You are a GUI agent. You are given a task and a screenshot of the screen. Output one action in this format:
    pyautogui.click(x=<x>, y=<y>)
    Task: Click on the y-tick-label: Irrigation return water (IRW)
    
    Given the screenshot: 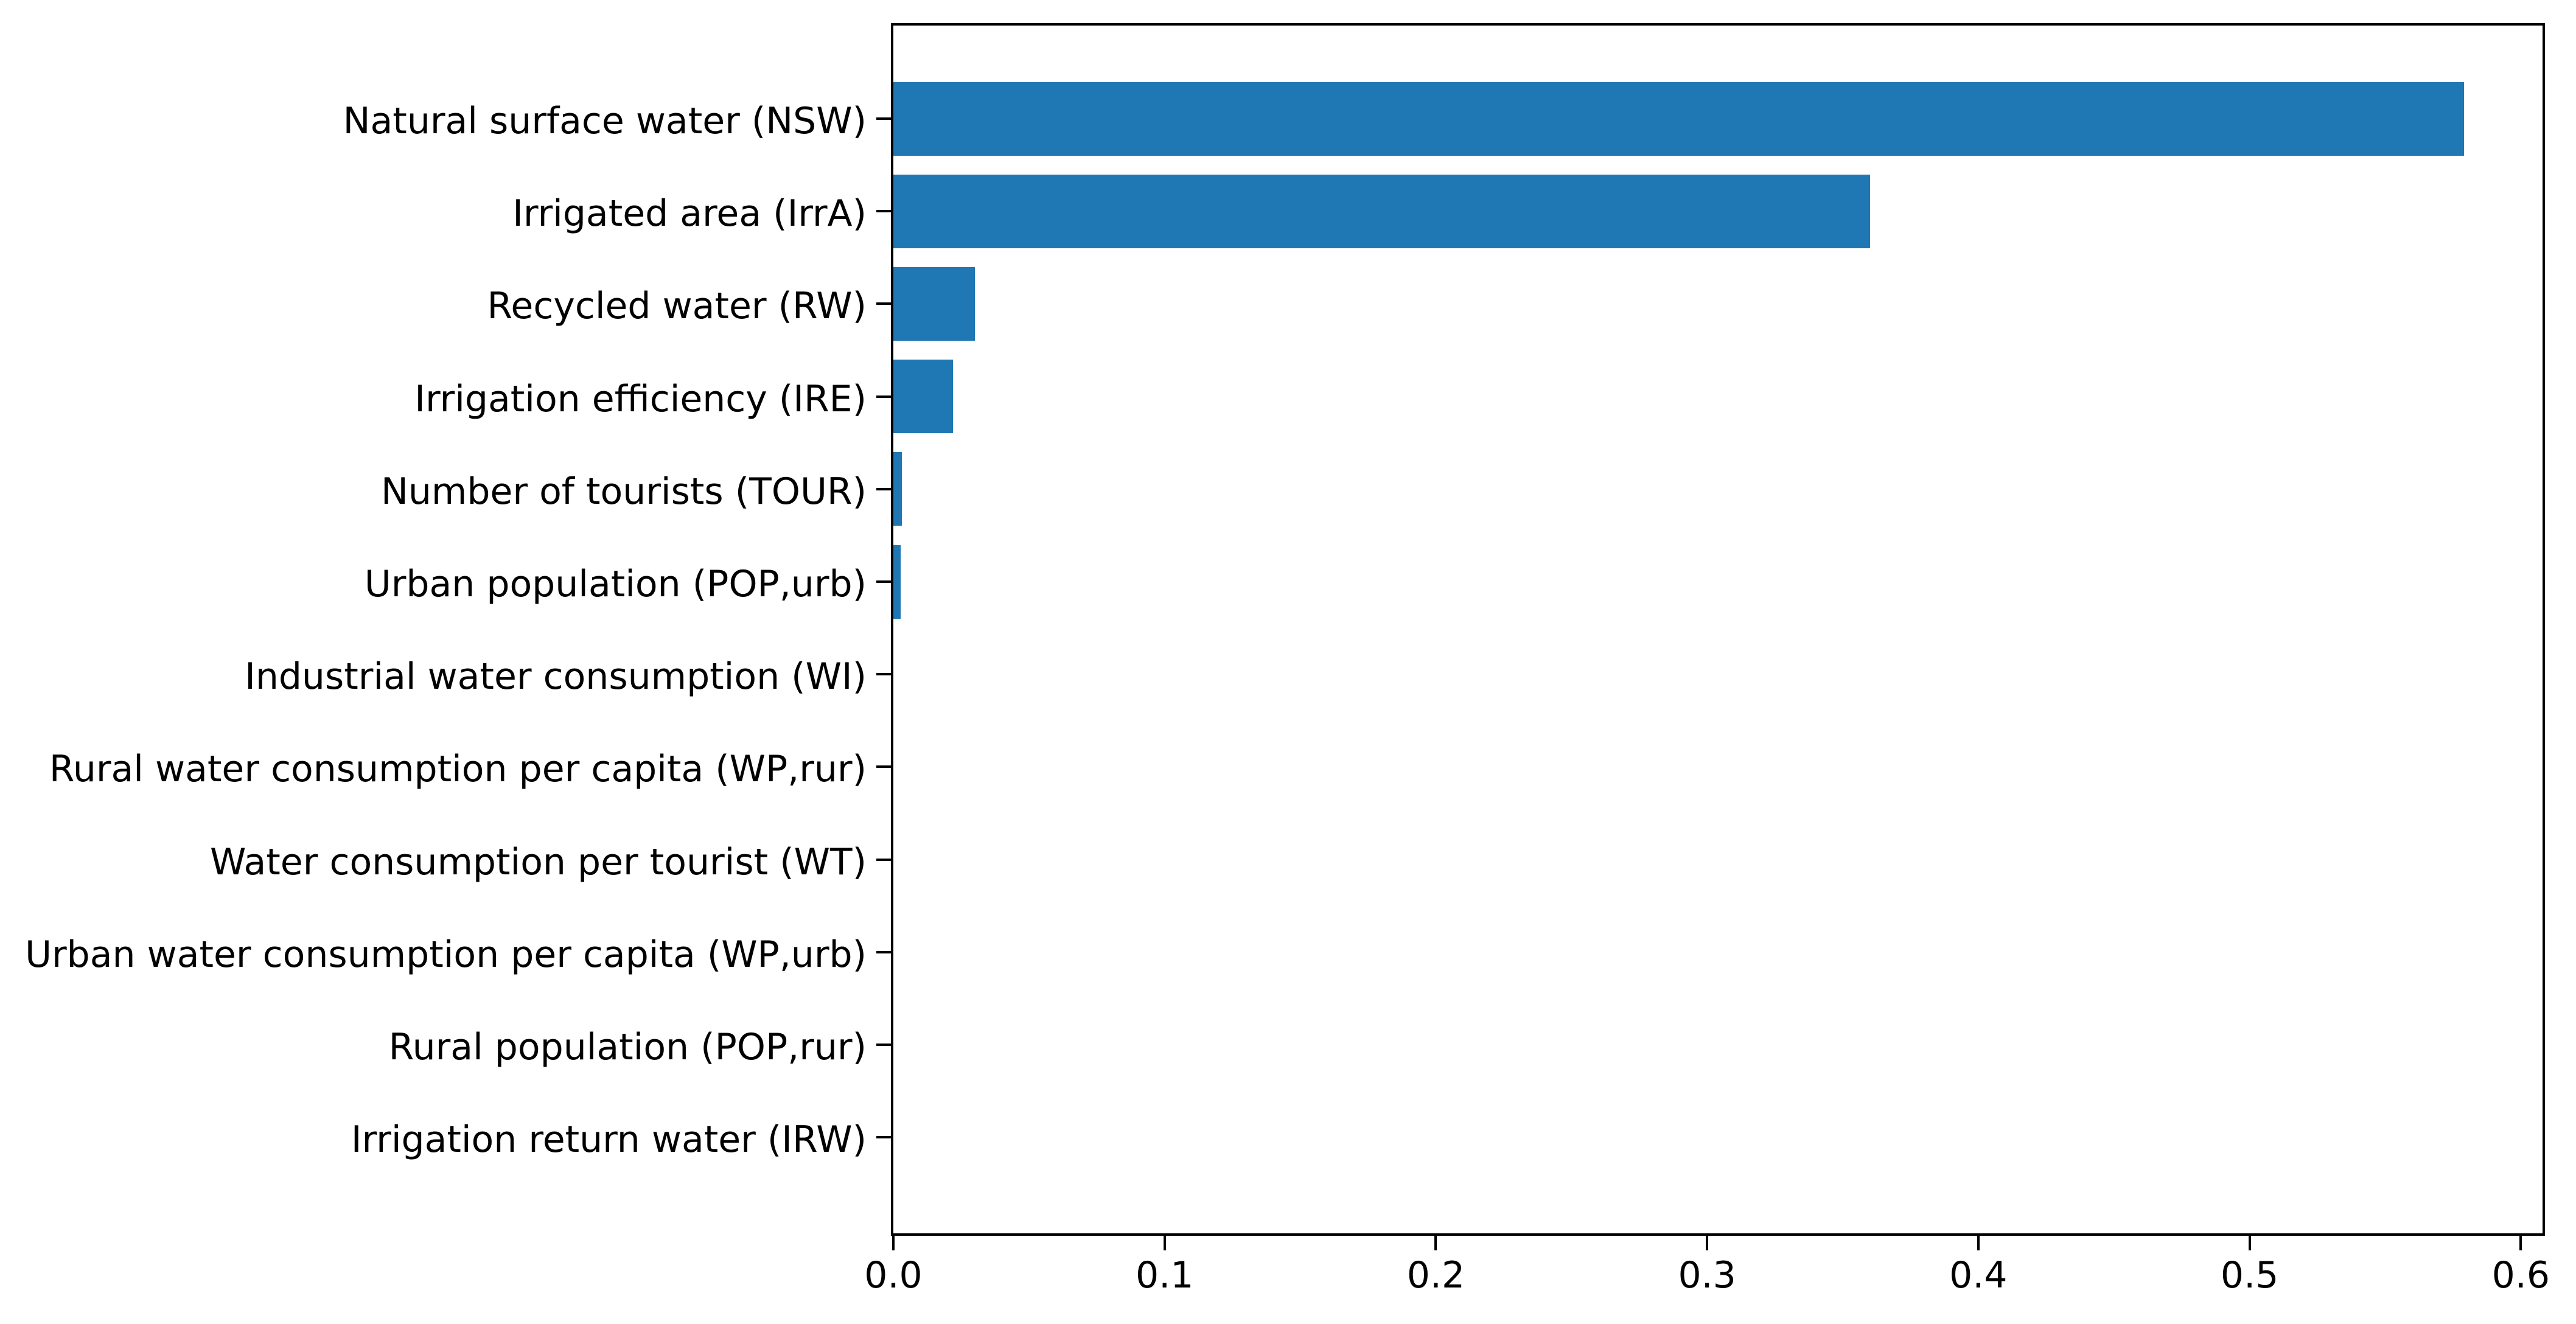 What is the action you would take?
    pyautogui.click(x=609, y=1140)
    